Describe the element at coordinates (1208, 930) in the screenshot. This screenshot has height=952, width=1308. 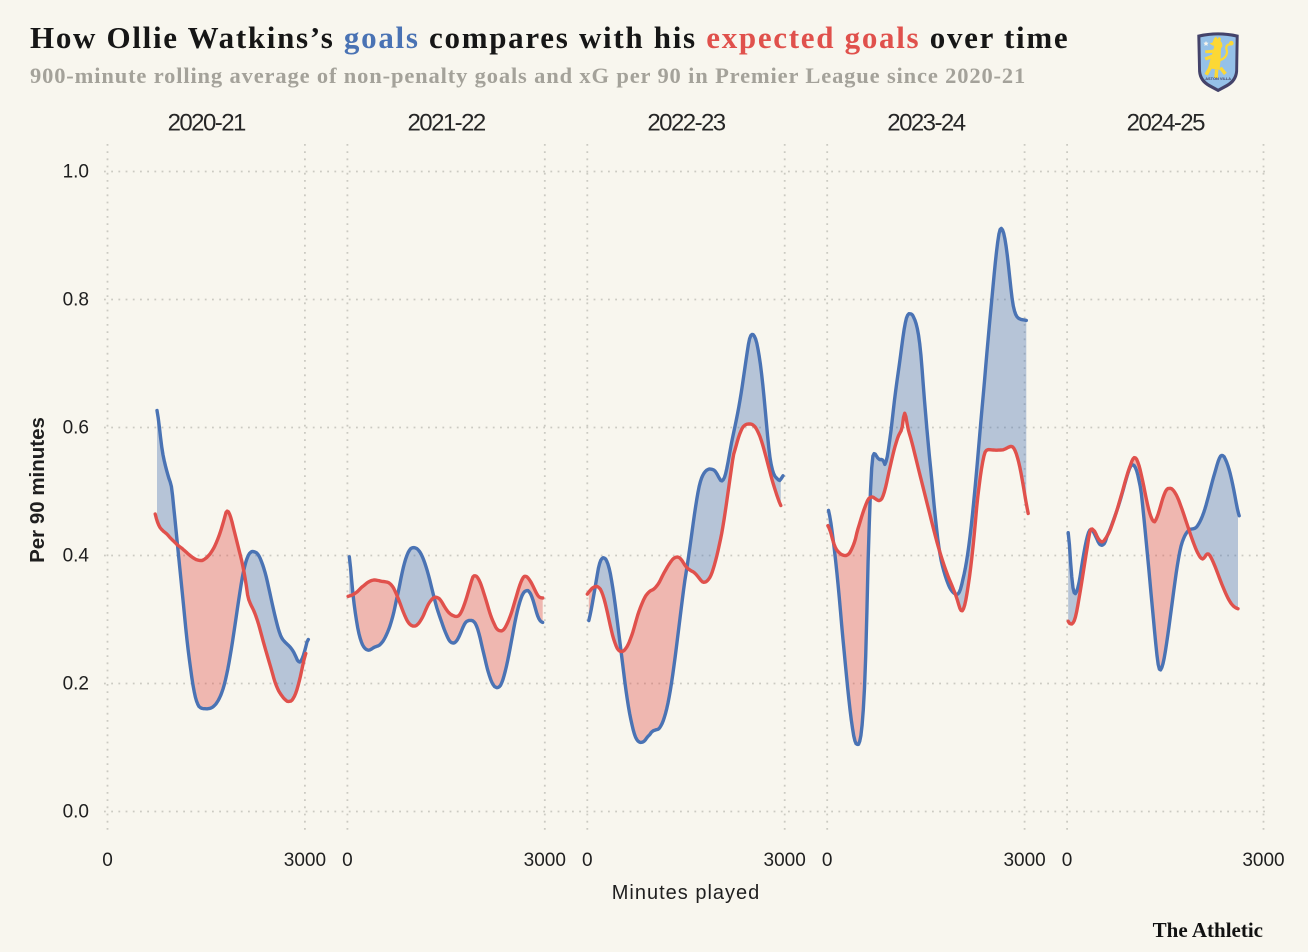
I see `svg-text: The Athletic` at that location.